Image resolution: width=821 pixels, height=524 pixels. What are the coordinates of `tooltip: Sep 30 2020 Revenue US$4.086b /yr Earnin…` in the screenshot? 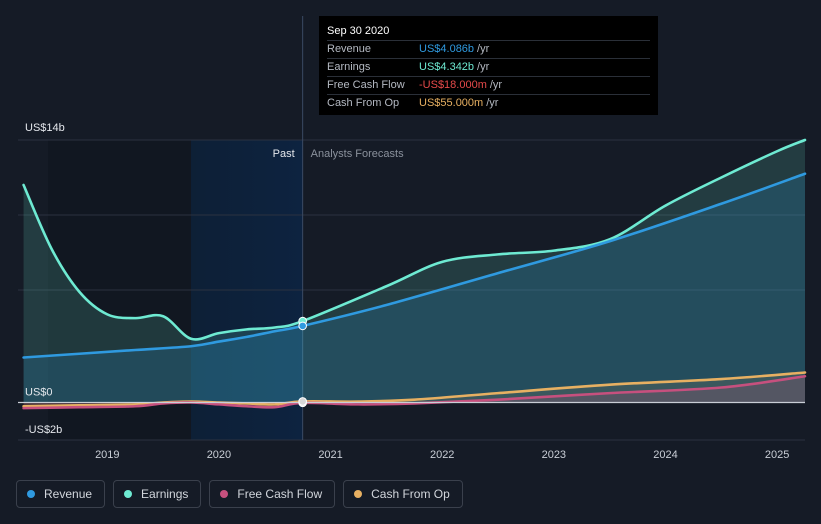 It's located at (488, 65).